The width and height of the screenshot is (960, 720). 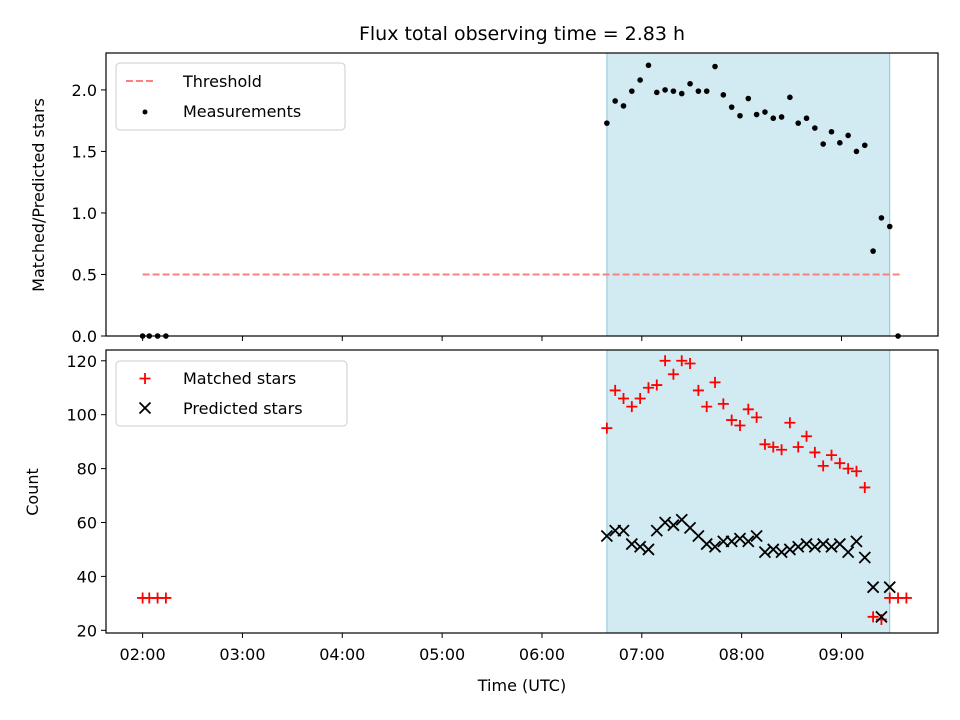 What do you see at coordinates (87, 522) in the screenshot?
I see `y-tick-label: 60` at bounding box center [87, 522].